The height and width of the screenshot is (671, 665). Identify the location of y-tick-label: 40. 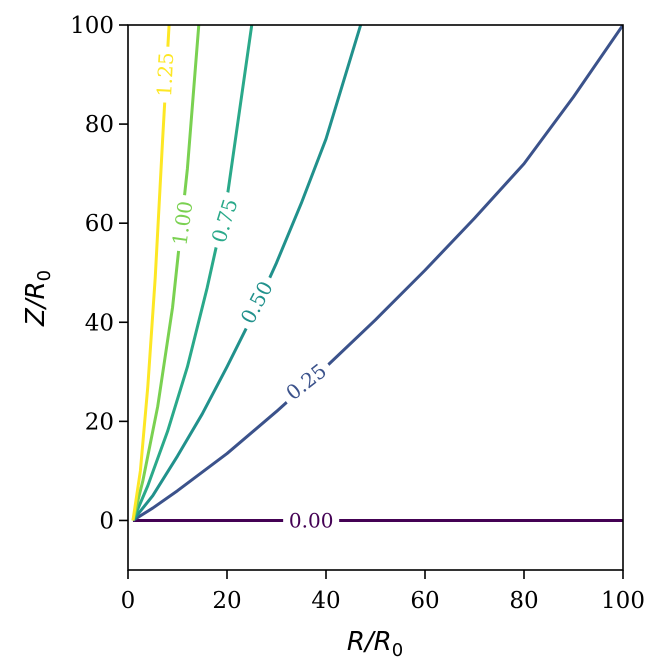
(99, 323).